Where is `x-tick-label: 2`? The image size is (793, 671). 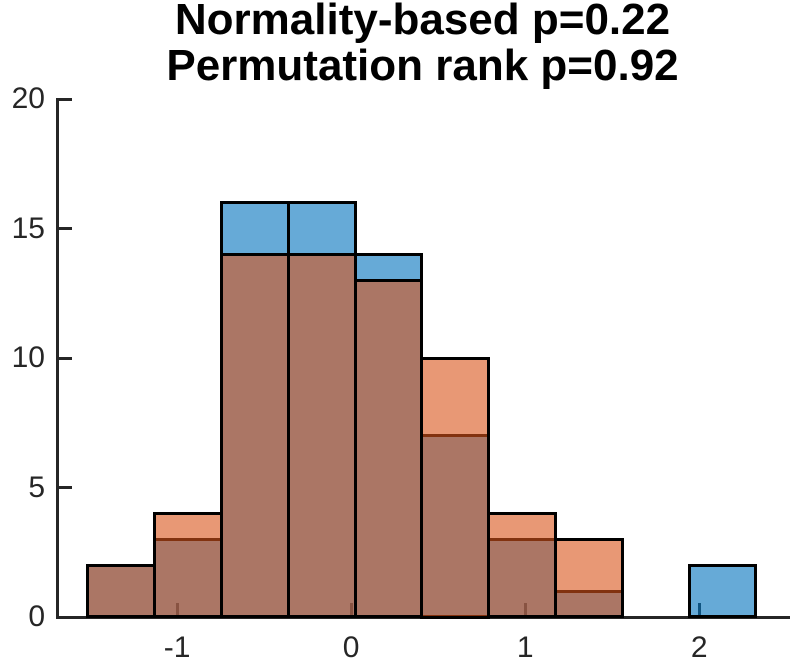 x-tick-label: 2 is located at coordinates (699, 647).